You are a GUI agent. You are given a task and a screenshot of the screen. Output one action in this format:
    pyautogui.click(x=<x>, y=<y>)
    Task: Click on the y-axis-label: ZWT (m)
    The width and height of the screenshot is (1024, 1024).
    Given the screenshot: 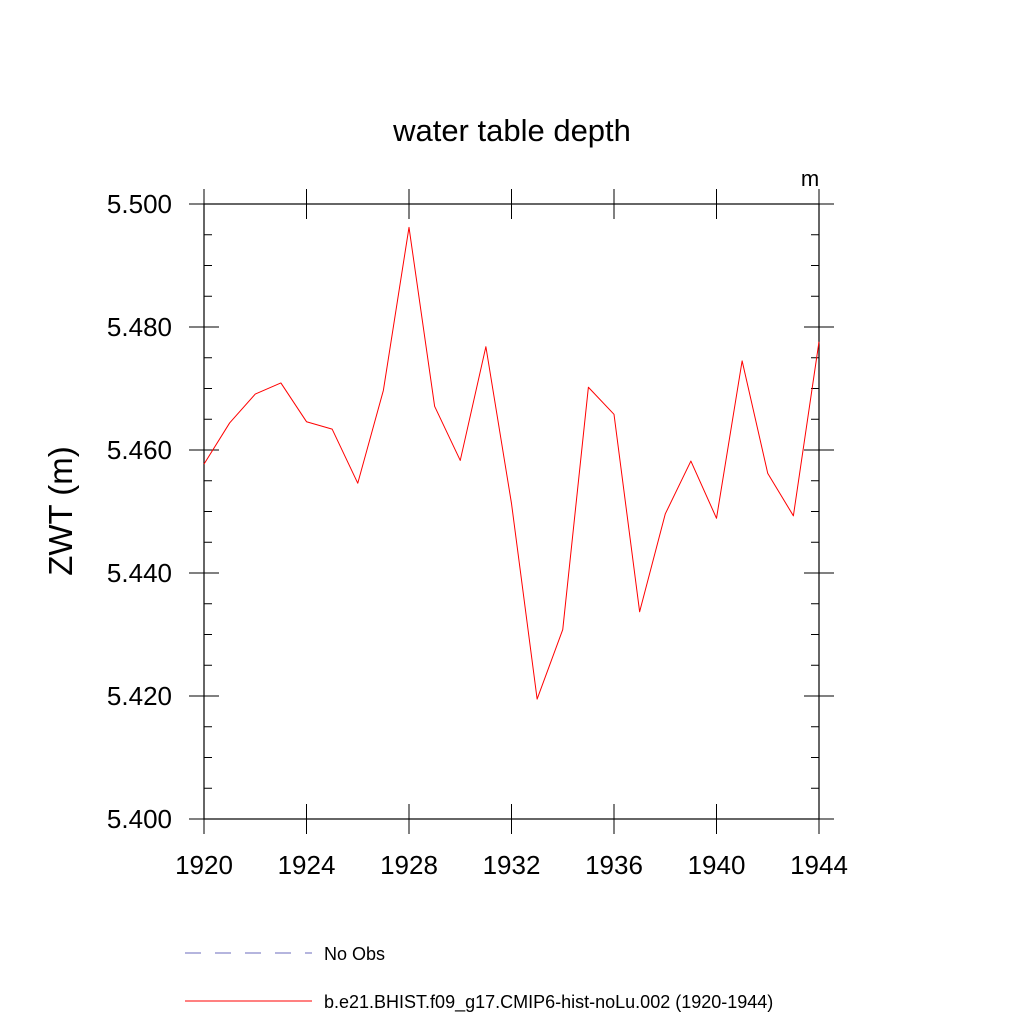 What is the action you would take?
    pyautogui.click(x=60, y=511)
    